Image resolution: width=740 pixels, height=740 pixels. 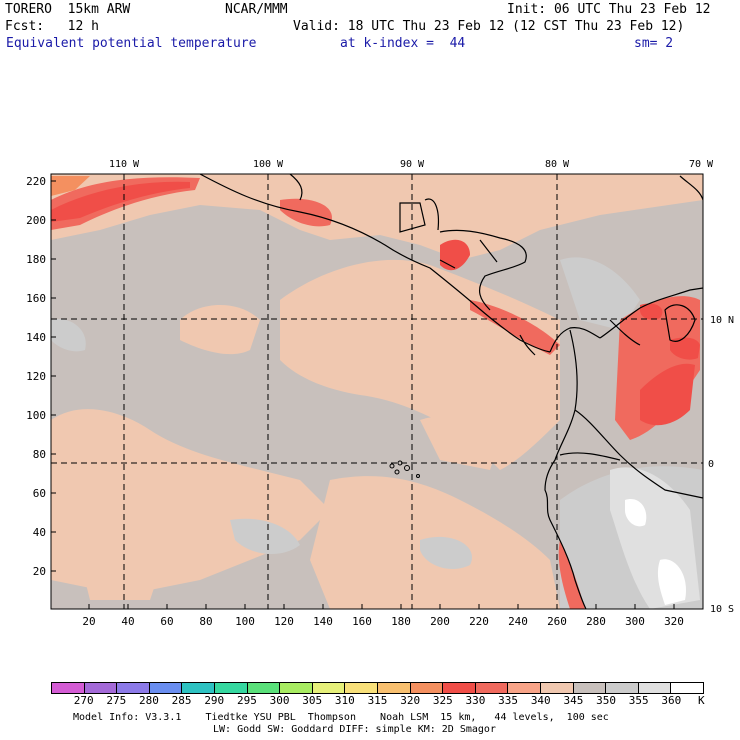 What do you see at coordinates (205, 621) in the screenshot?
I see `x-label: 80` at bounding box center [205, 621].